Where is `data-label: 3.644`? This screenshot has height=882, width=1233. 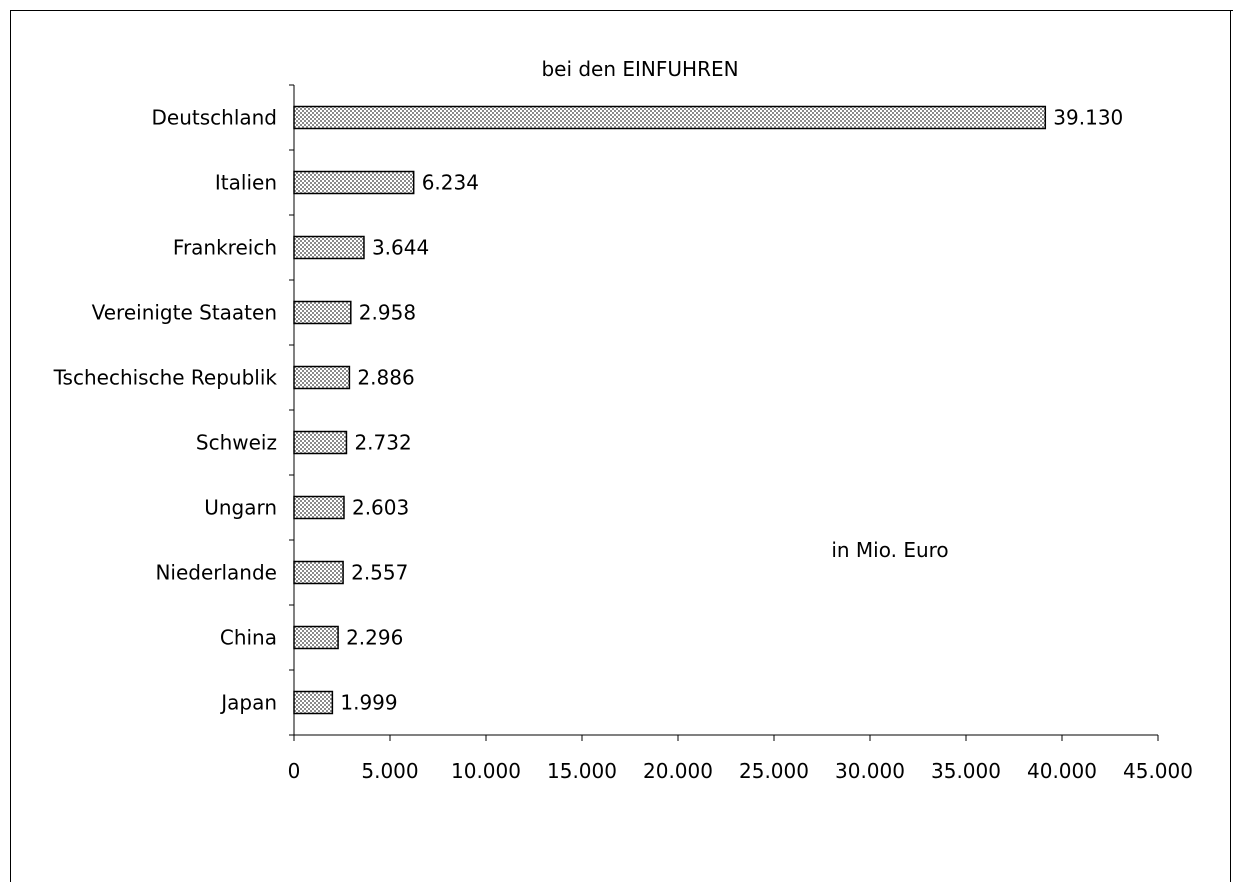
data-label: 3.644 is located at coordinates (400, 248).